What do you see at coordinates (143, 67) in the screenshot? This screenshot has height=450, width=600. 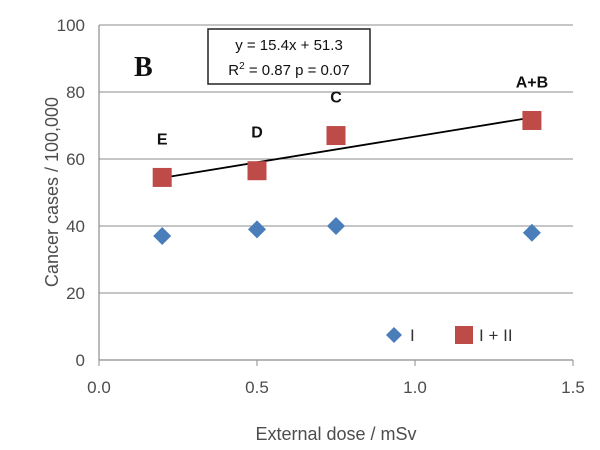 I see `panel-label: B` at bounding box center [143, 67].